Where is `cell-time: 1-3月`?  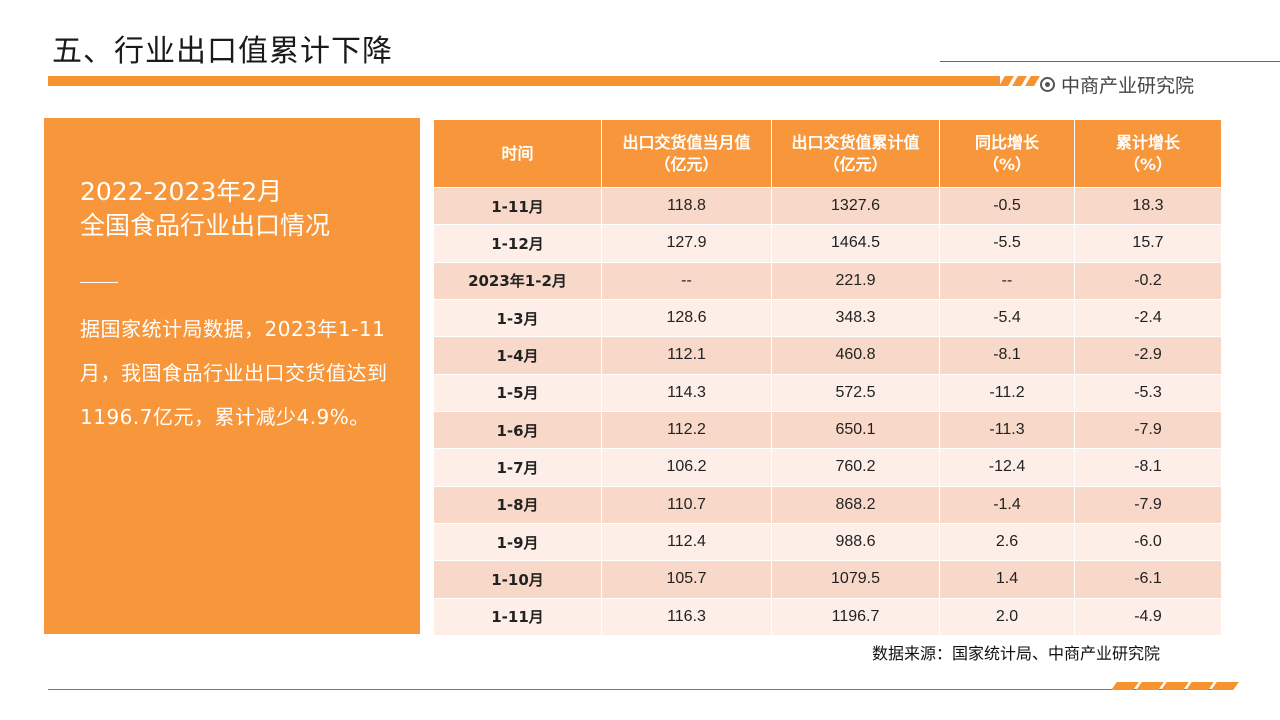 cell-time: 1-3月 is located at coordinates (517, 318).